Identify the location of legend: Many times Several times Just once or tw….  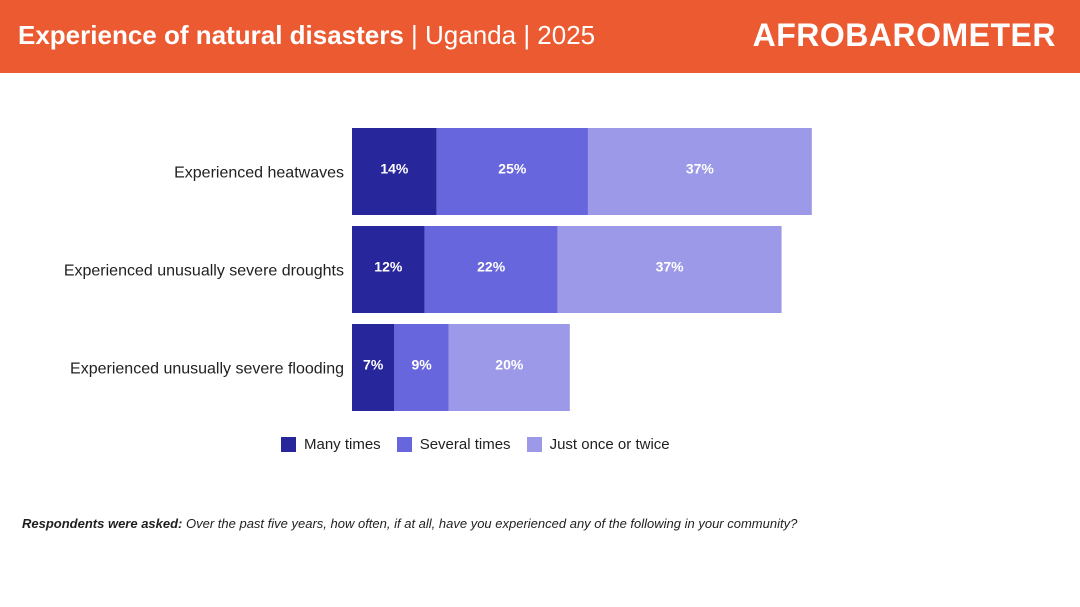
(540, 444).